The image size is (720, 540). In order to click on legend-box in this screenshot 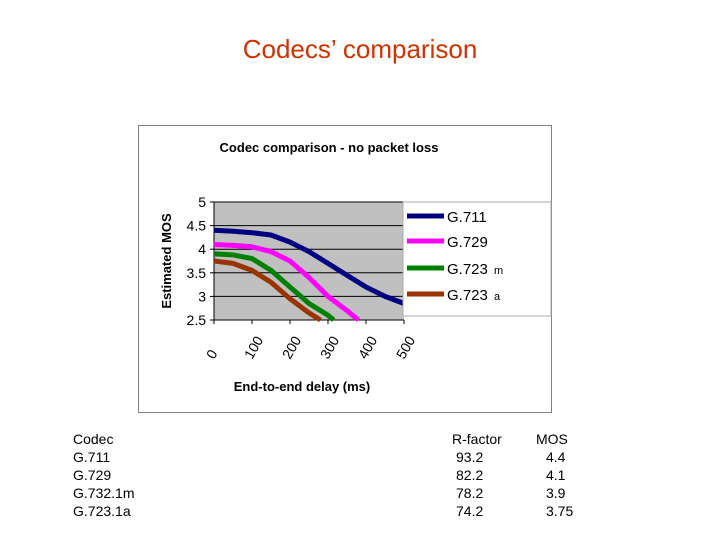, I will do `click(477, 259)`.